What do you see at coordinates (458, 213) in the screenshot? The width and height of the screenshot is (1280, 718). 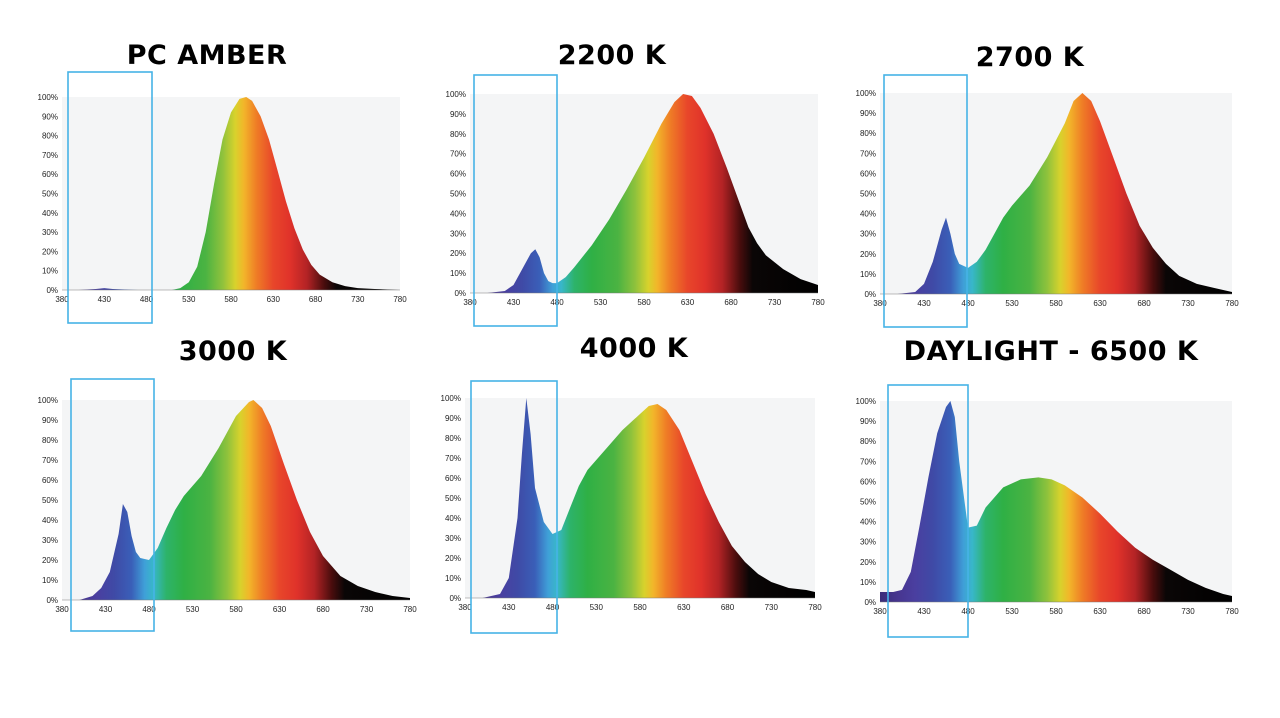 I see `y-tick-label: 40%` at bounding box center [458, 213].